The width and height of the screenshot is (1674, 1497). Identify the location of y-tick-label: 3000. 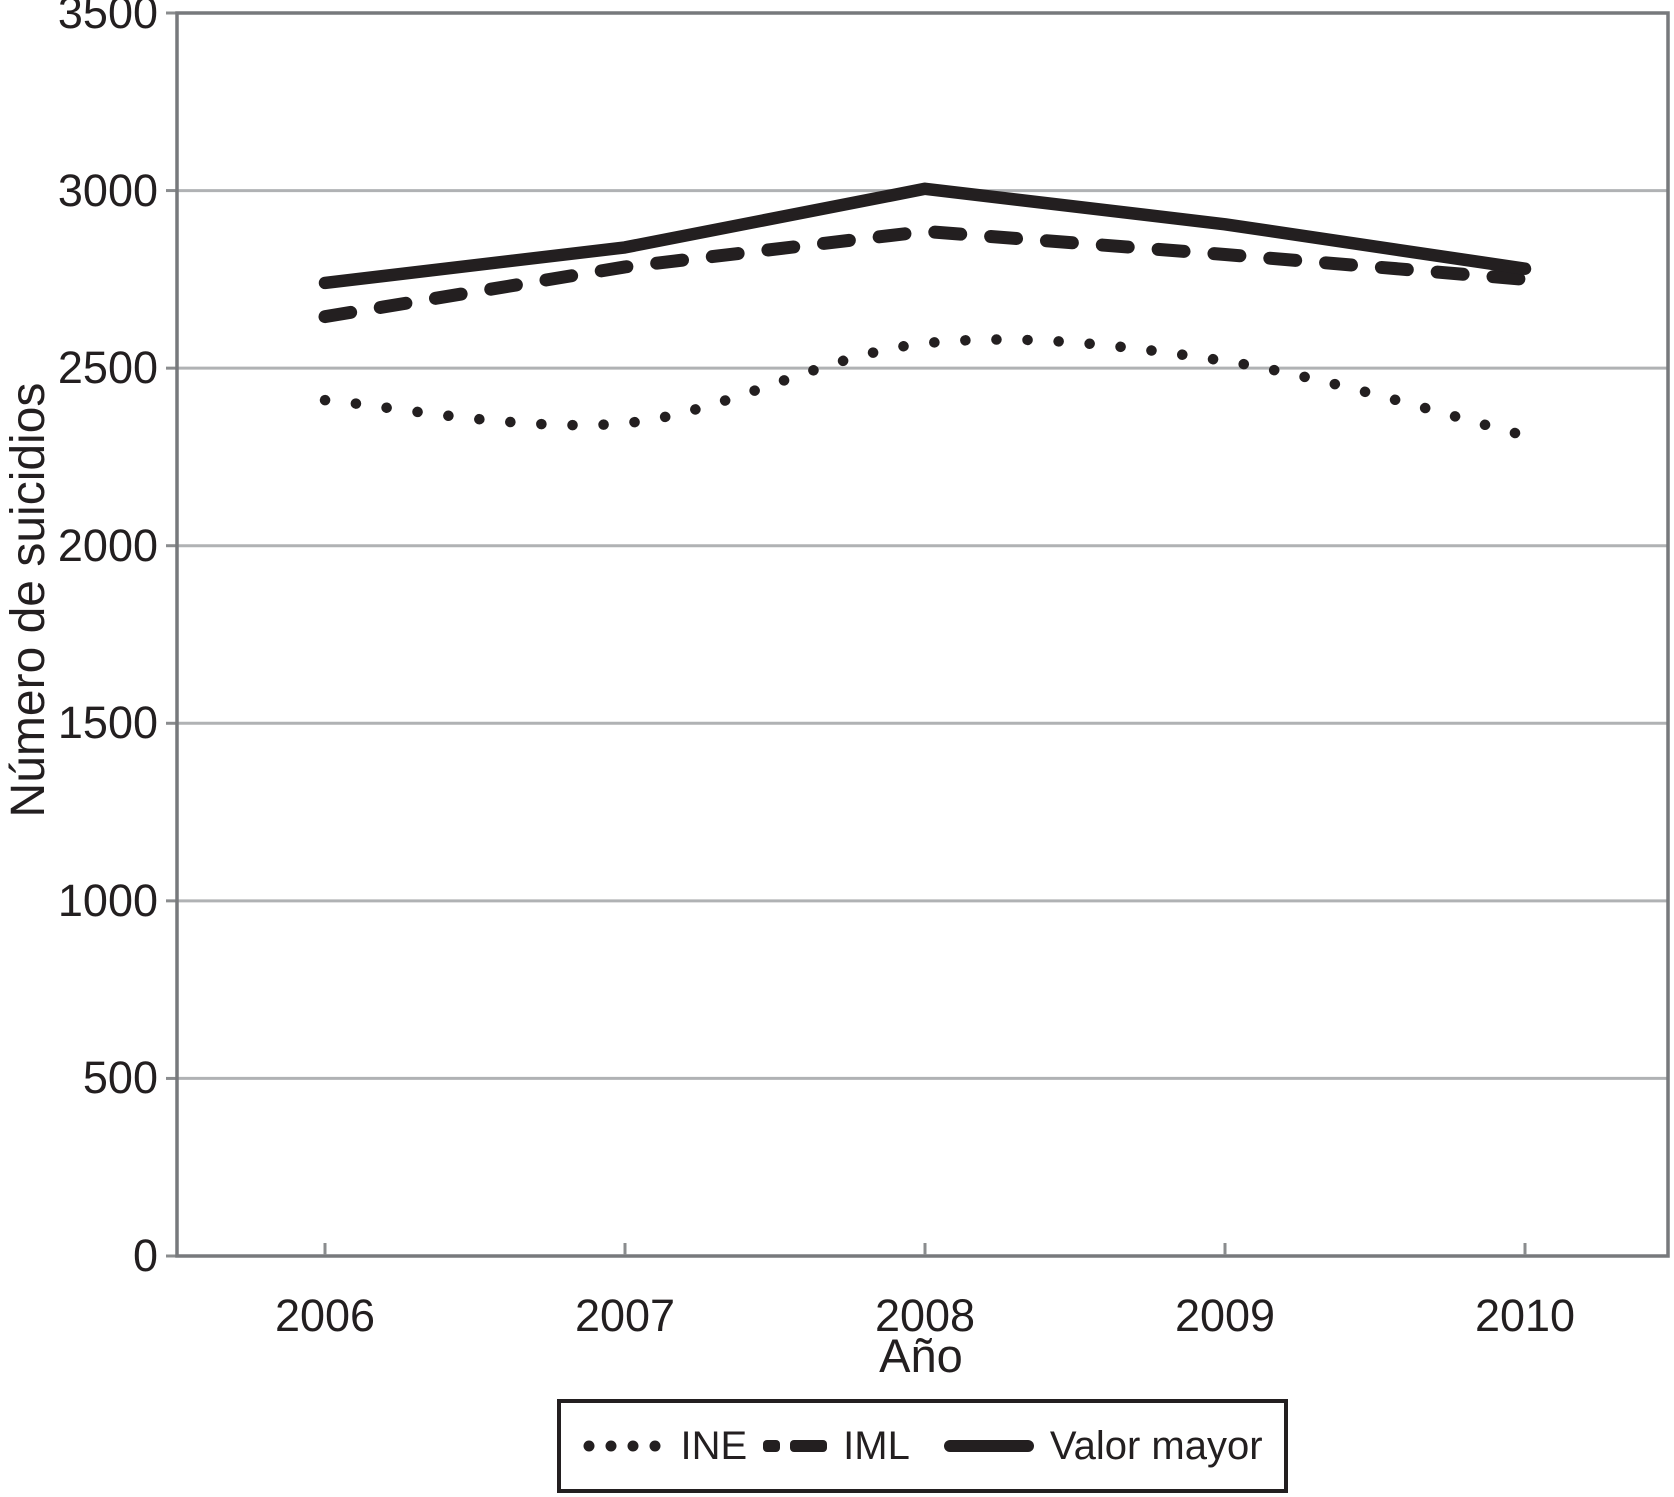
(107, 190).